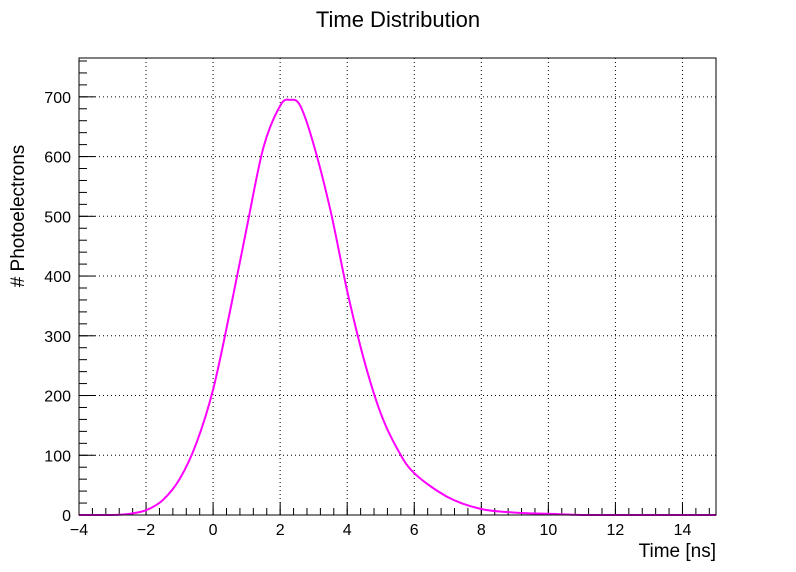 The image size is (796, 572). Describe the element at coordinates (481, 530) in the screenshot. I see `x-tick-label: 8` at that location.